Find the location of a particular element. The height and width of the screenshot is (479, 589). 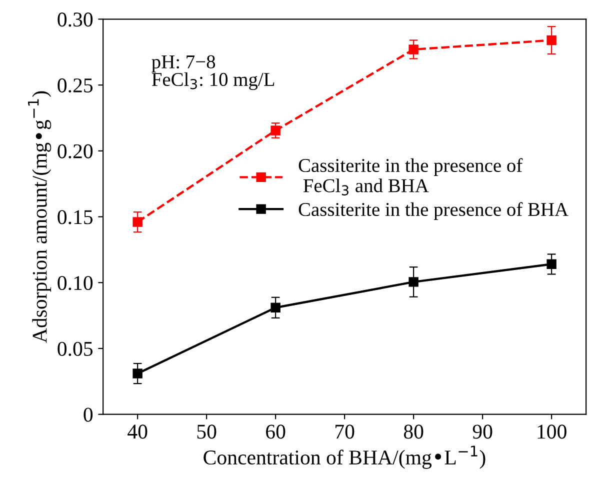

x-axis-title: Concentration of BHA/(mg•L$^{−1}$) is located at coordinates (345, 457).